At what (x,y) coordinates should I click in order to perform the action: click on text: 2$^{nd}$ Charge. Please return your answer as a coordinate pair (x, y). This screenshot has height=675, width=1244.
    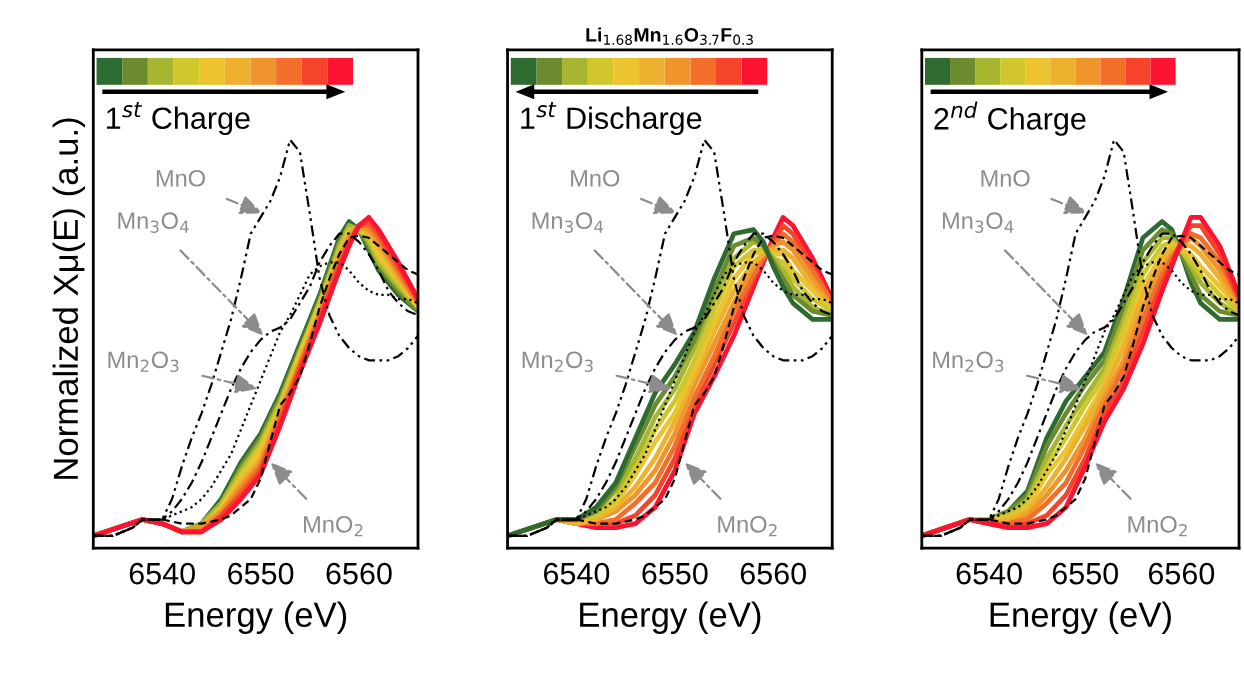
    Looking at the image, I should click on (1010, 118).